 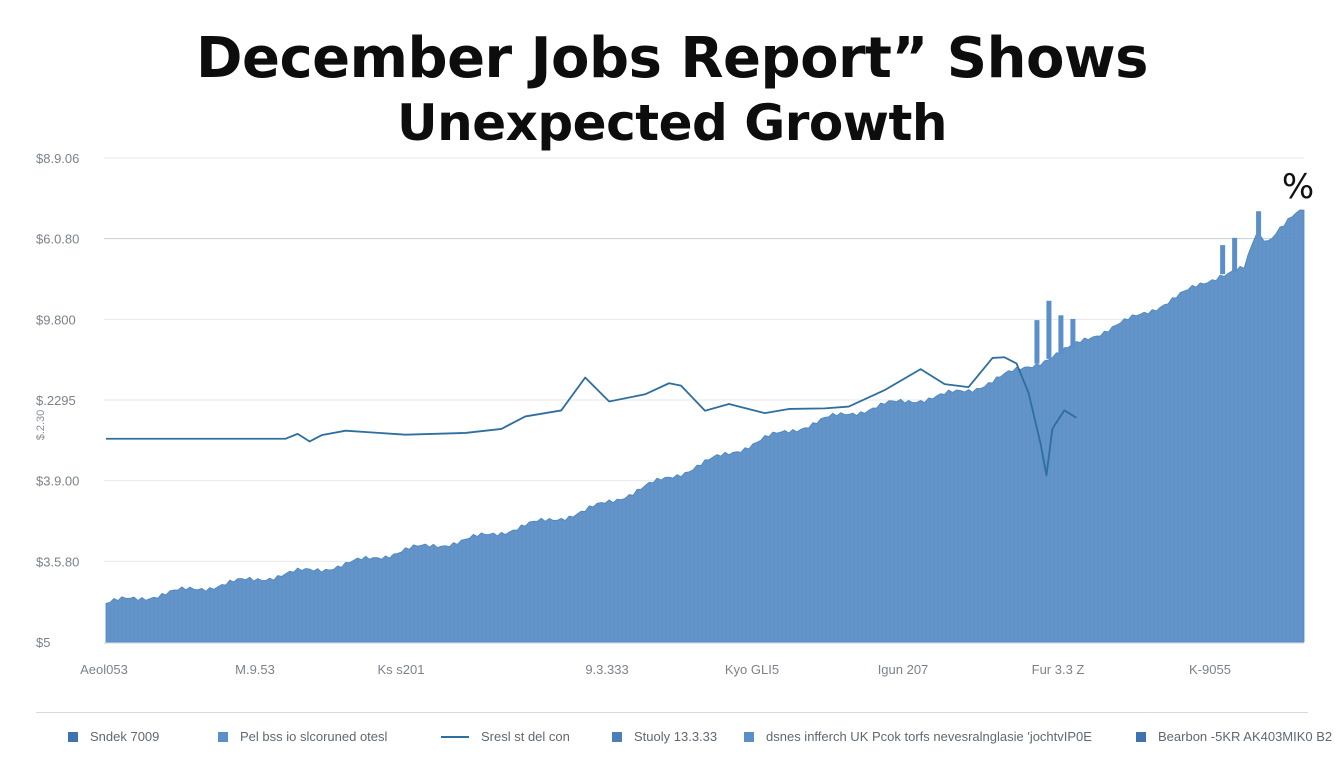 I want to click on legend-item: Stuoly 13.3.33, so click(x=664, y=736).